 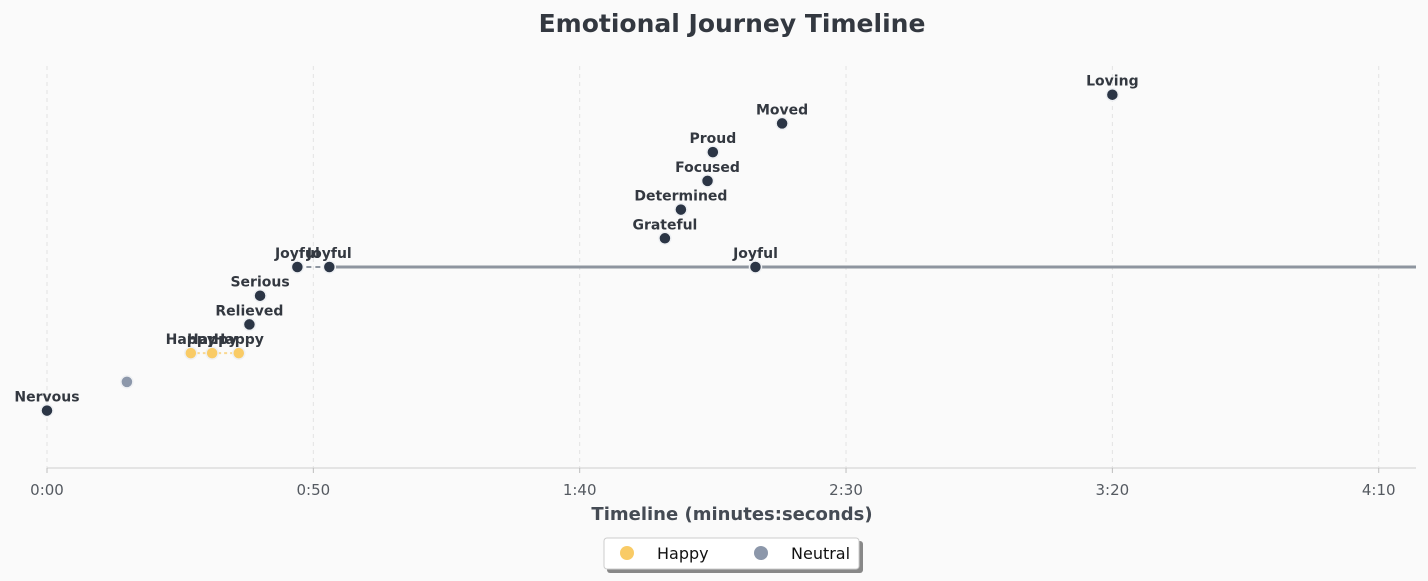 What do you see at coordinates (313, 490) in the screenshot?
I see `x-tick-label: 0:50` at bounding box center [313, 490].